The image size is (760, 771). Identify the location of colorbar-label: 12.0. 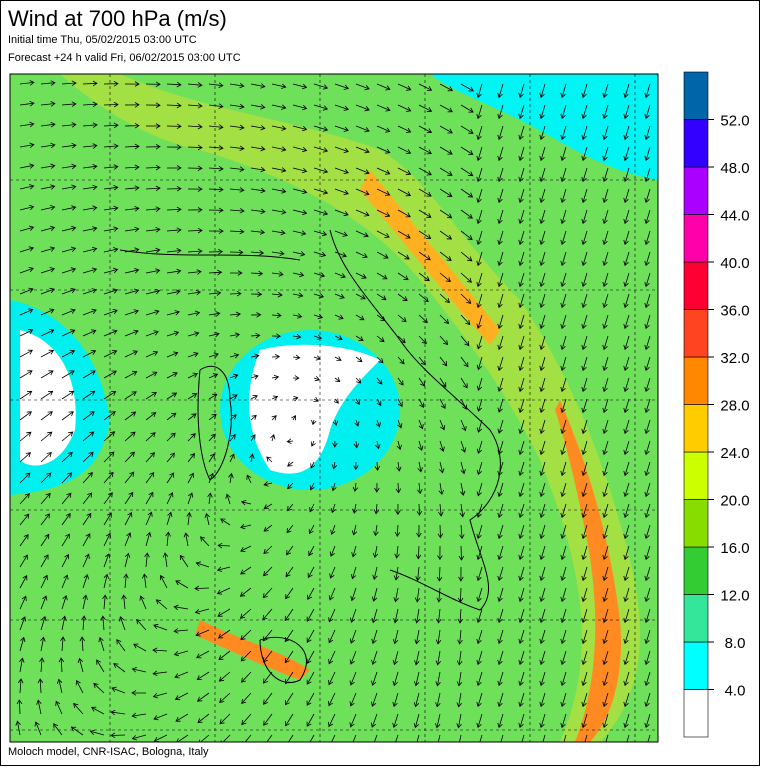
(734, 596).